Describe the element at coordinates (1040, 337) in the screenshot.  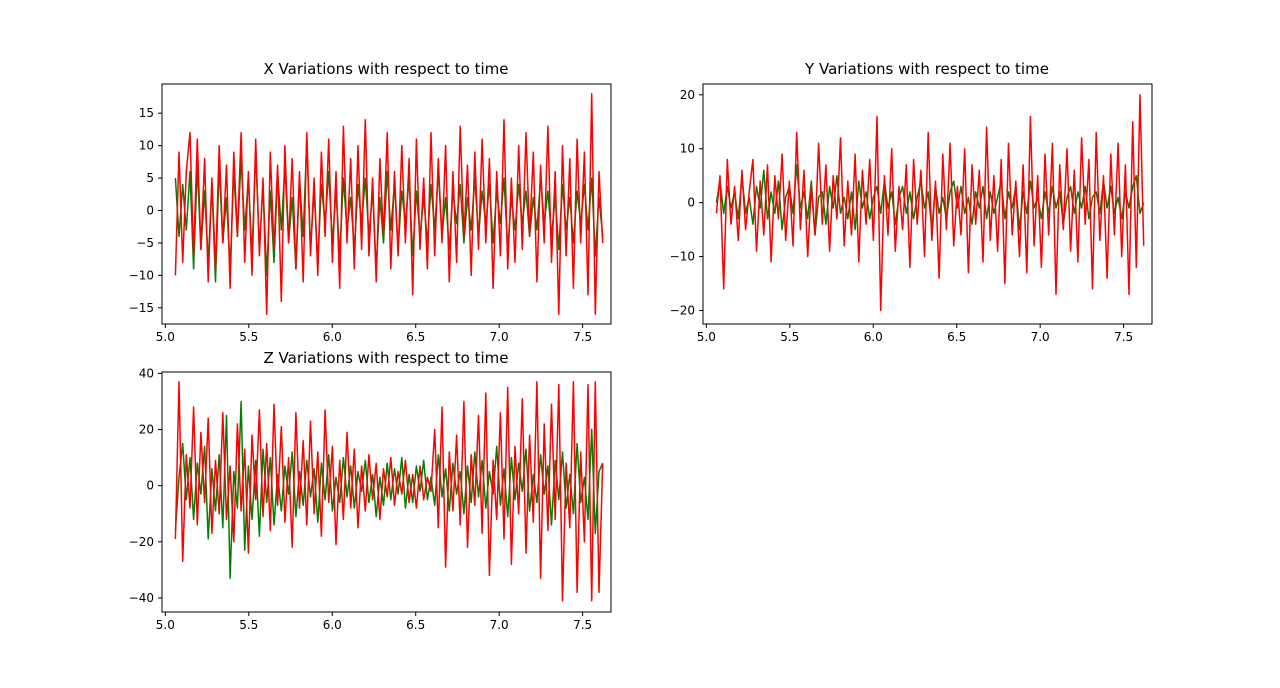
I see `y-xtick-label: 7.0` at that location.